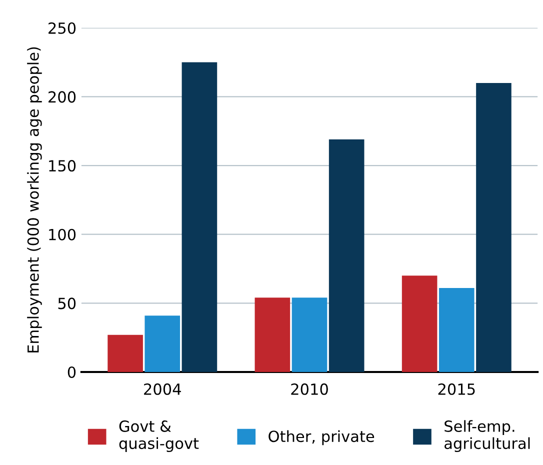  What do you see at coordinates (162, 389) in the screenshot?
I see `x-tick-label: 2004` at bounding box center [162, 389].